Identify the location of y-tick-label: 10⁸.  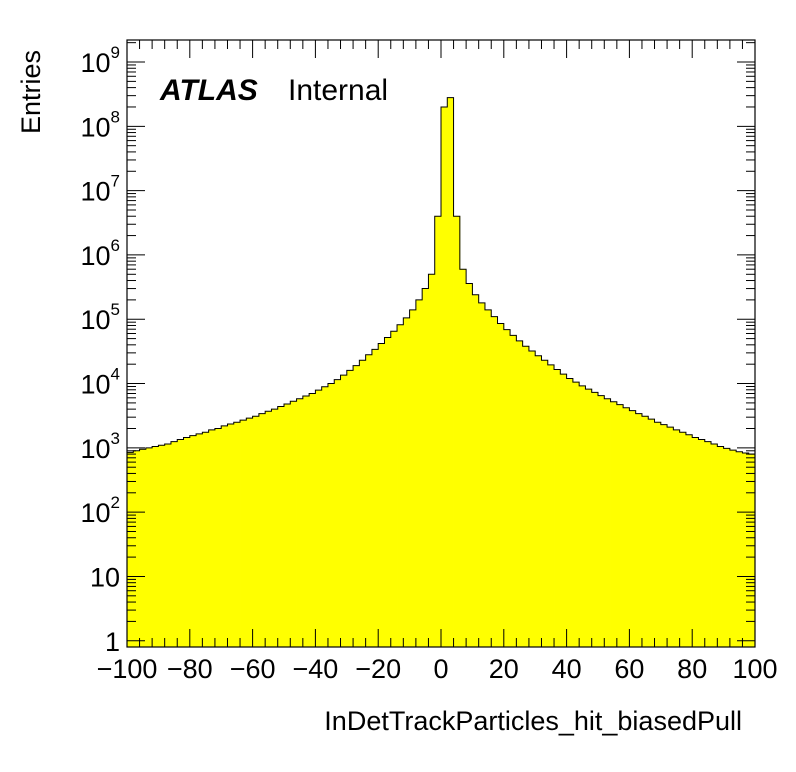
(100, 124).